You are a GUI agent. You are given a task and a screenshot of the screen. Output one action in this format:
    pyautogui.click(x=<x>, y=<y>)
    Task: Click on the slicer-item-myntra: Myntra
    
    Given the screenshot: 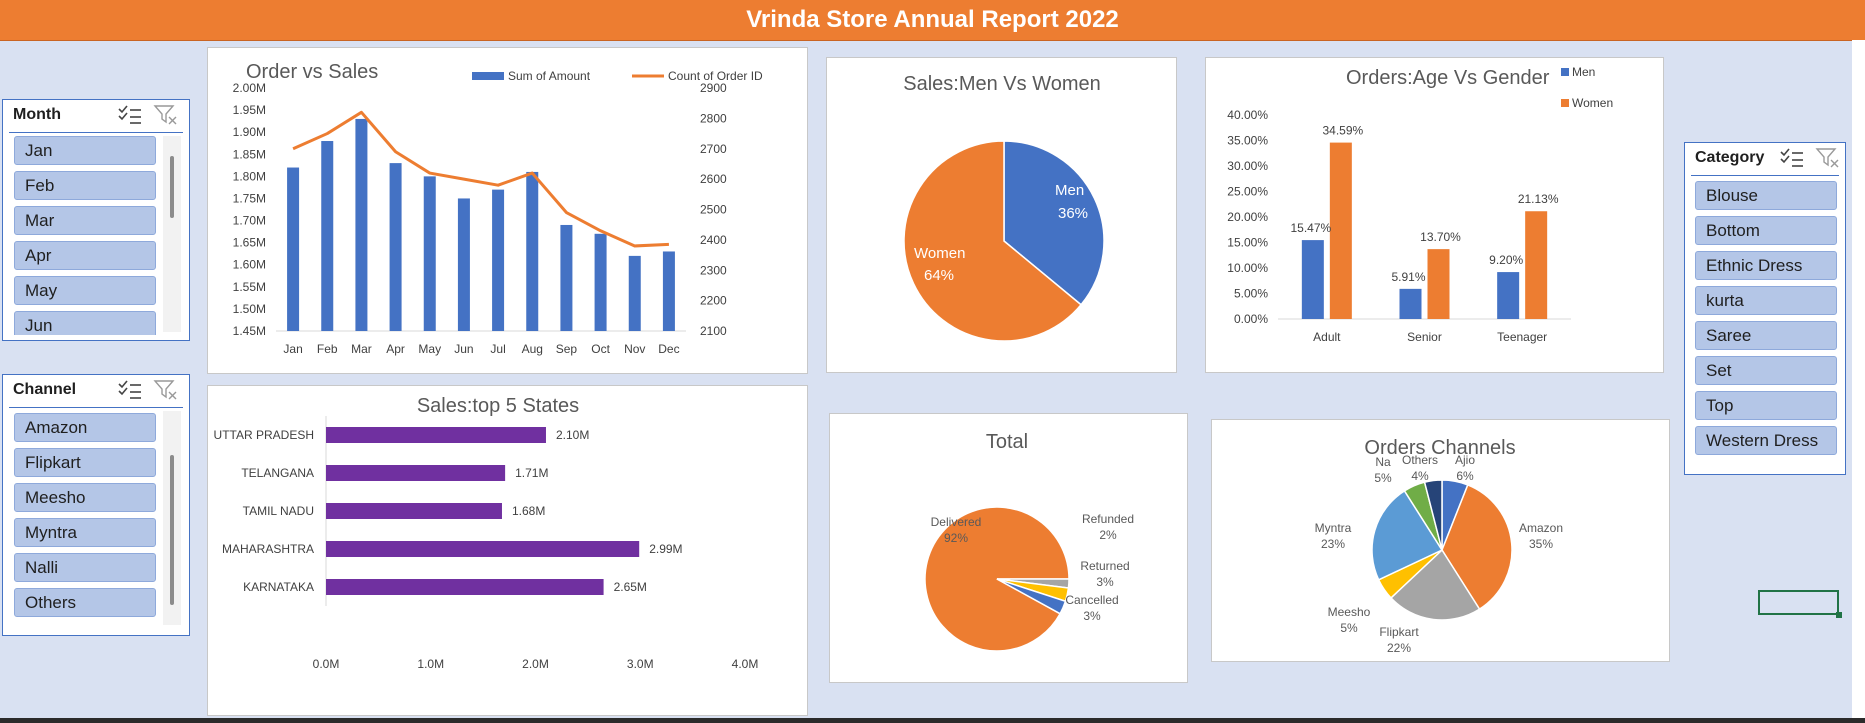 What is the action you would take?
    pyautogui.click(x=85, y=532)
    